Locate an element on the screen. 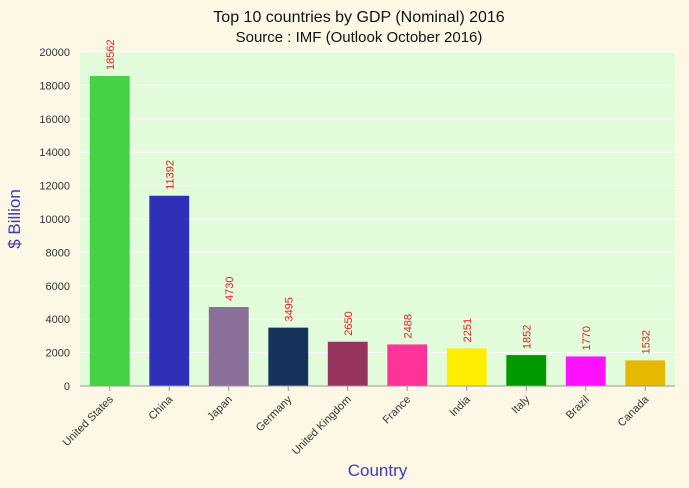  y-tick-label: 18000 is located at coordinates (54, 86).